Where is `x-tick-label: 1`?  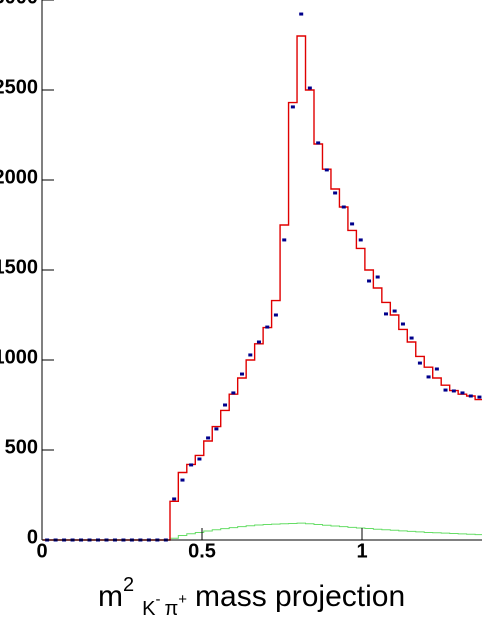 x-tick-label: 1 is located at coordinates (361, 551).